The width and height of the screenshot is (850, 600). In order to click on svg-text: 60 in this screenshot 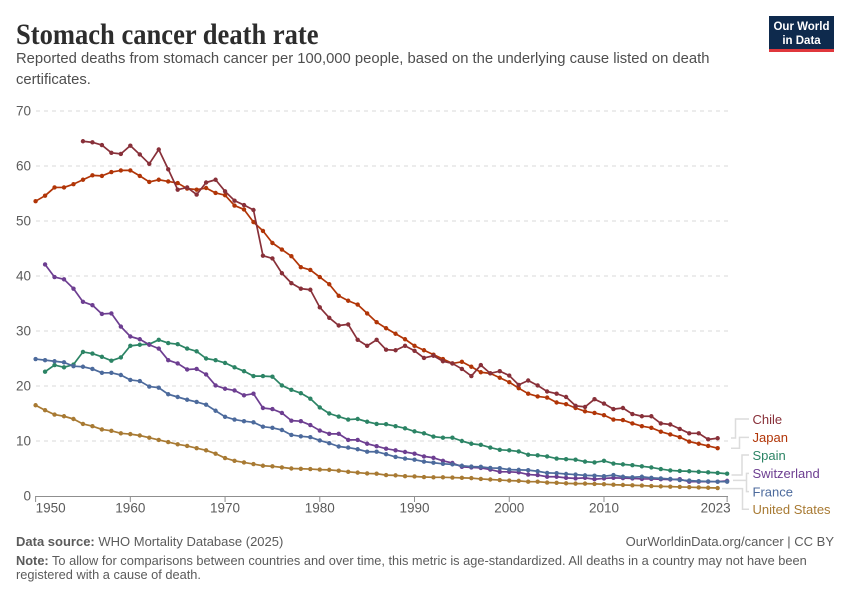, I will do `click(23, 166)`.